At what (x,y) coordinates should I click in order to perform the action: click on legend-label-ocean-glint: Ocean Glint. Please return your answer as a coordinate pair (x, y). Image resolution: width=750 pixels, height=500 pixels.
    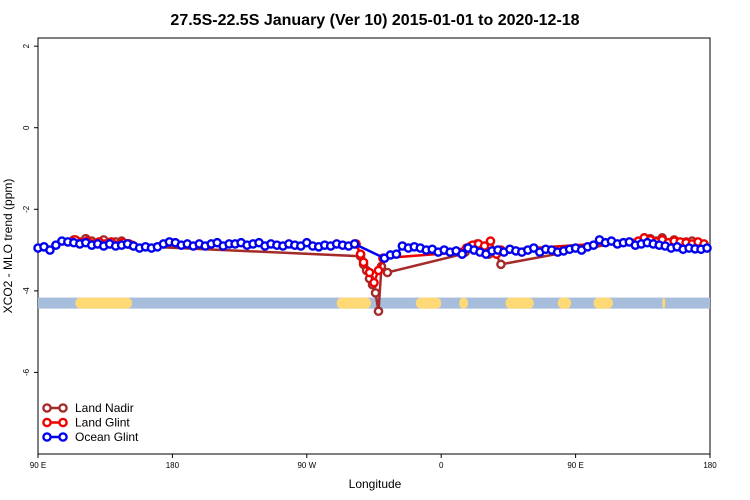
    Looking at the image, I should click on (107, 437).